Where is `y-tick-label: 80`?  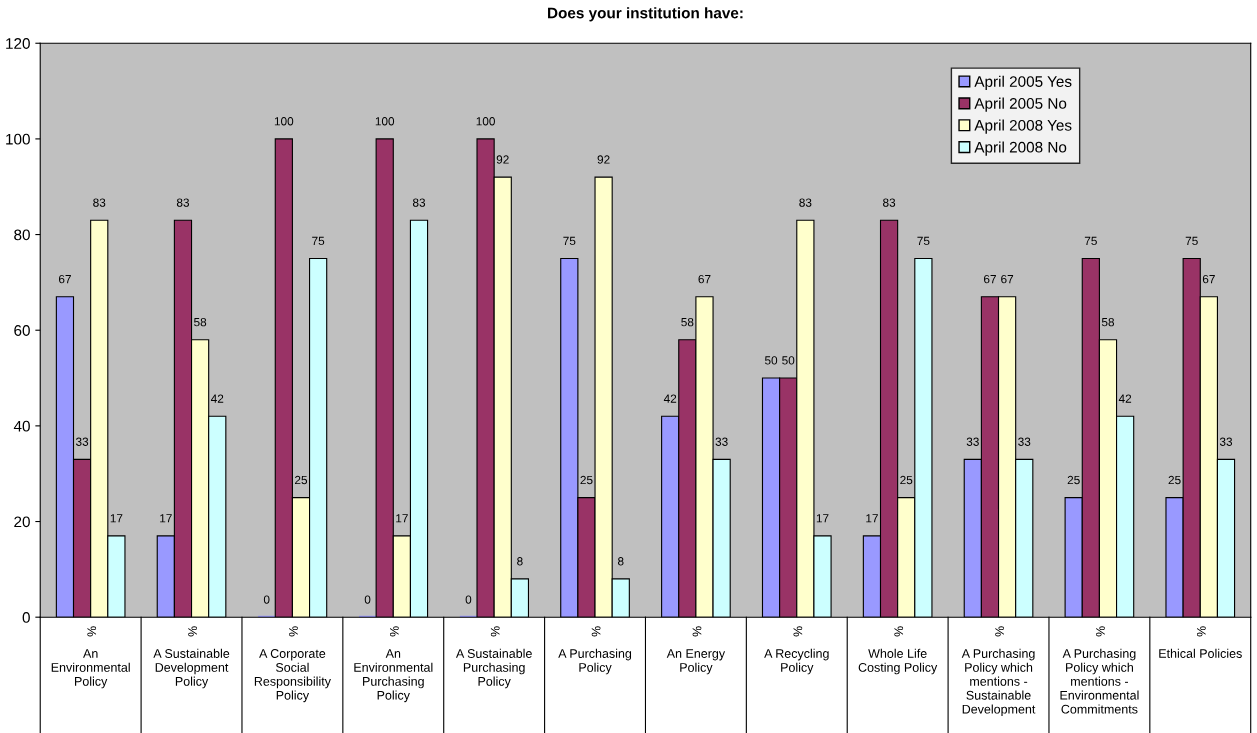 y-tick-label: 80 is located at coordinates (22, 235).